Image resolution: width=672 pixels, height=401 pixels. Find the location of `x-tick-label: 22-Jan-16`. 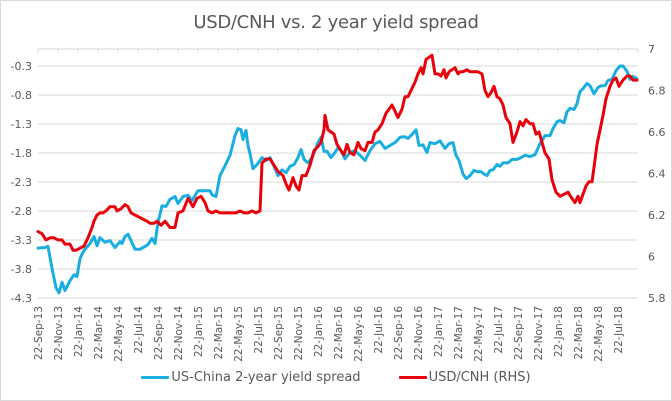

x-tick-label: 22-Jan-16 is located at coordinates (319, 331).